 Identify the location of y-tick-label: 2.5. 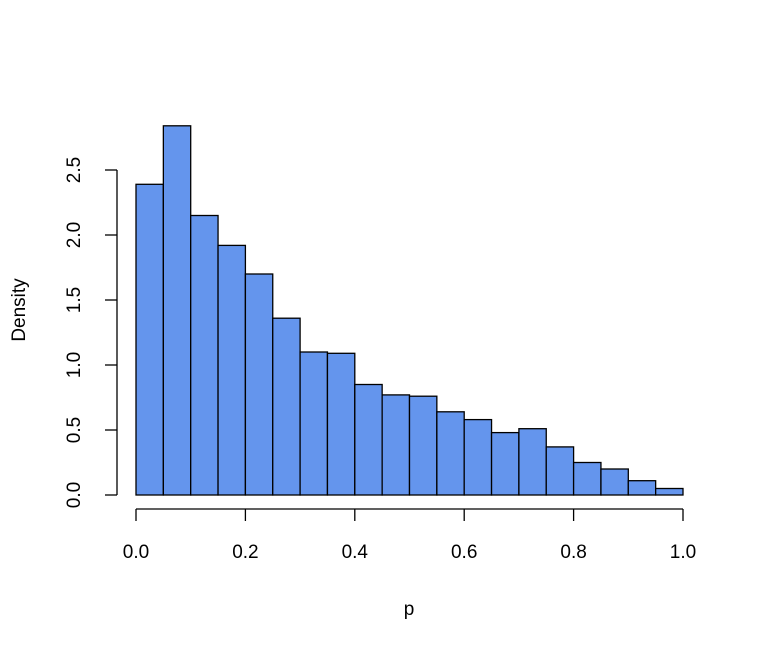
(74, 170).